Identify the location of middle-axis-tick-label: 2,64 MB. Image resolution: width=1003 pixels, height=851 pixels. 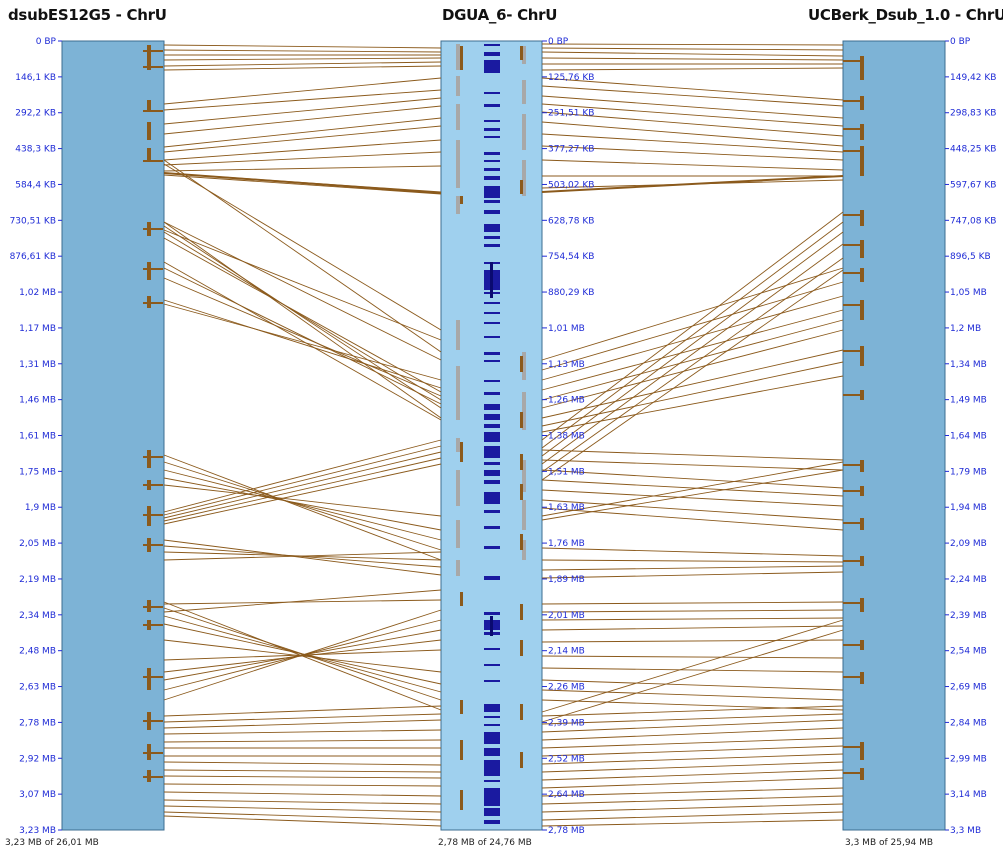
(566, 795).